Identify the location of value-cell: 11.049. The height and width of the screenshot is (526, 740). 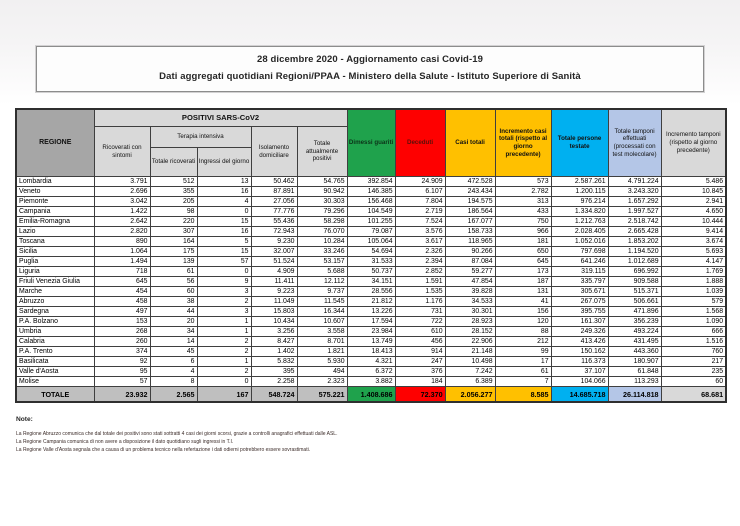
(274, 301).